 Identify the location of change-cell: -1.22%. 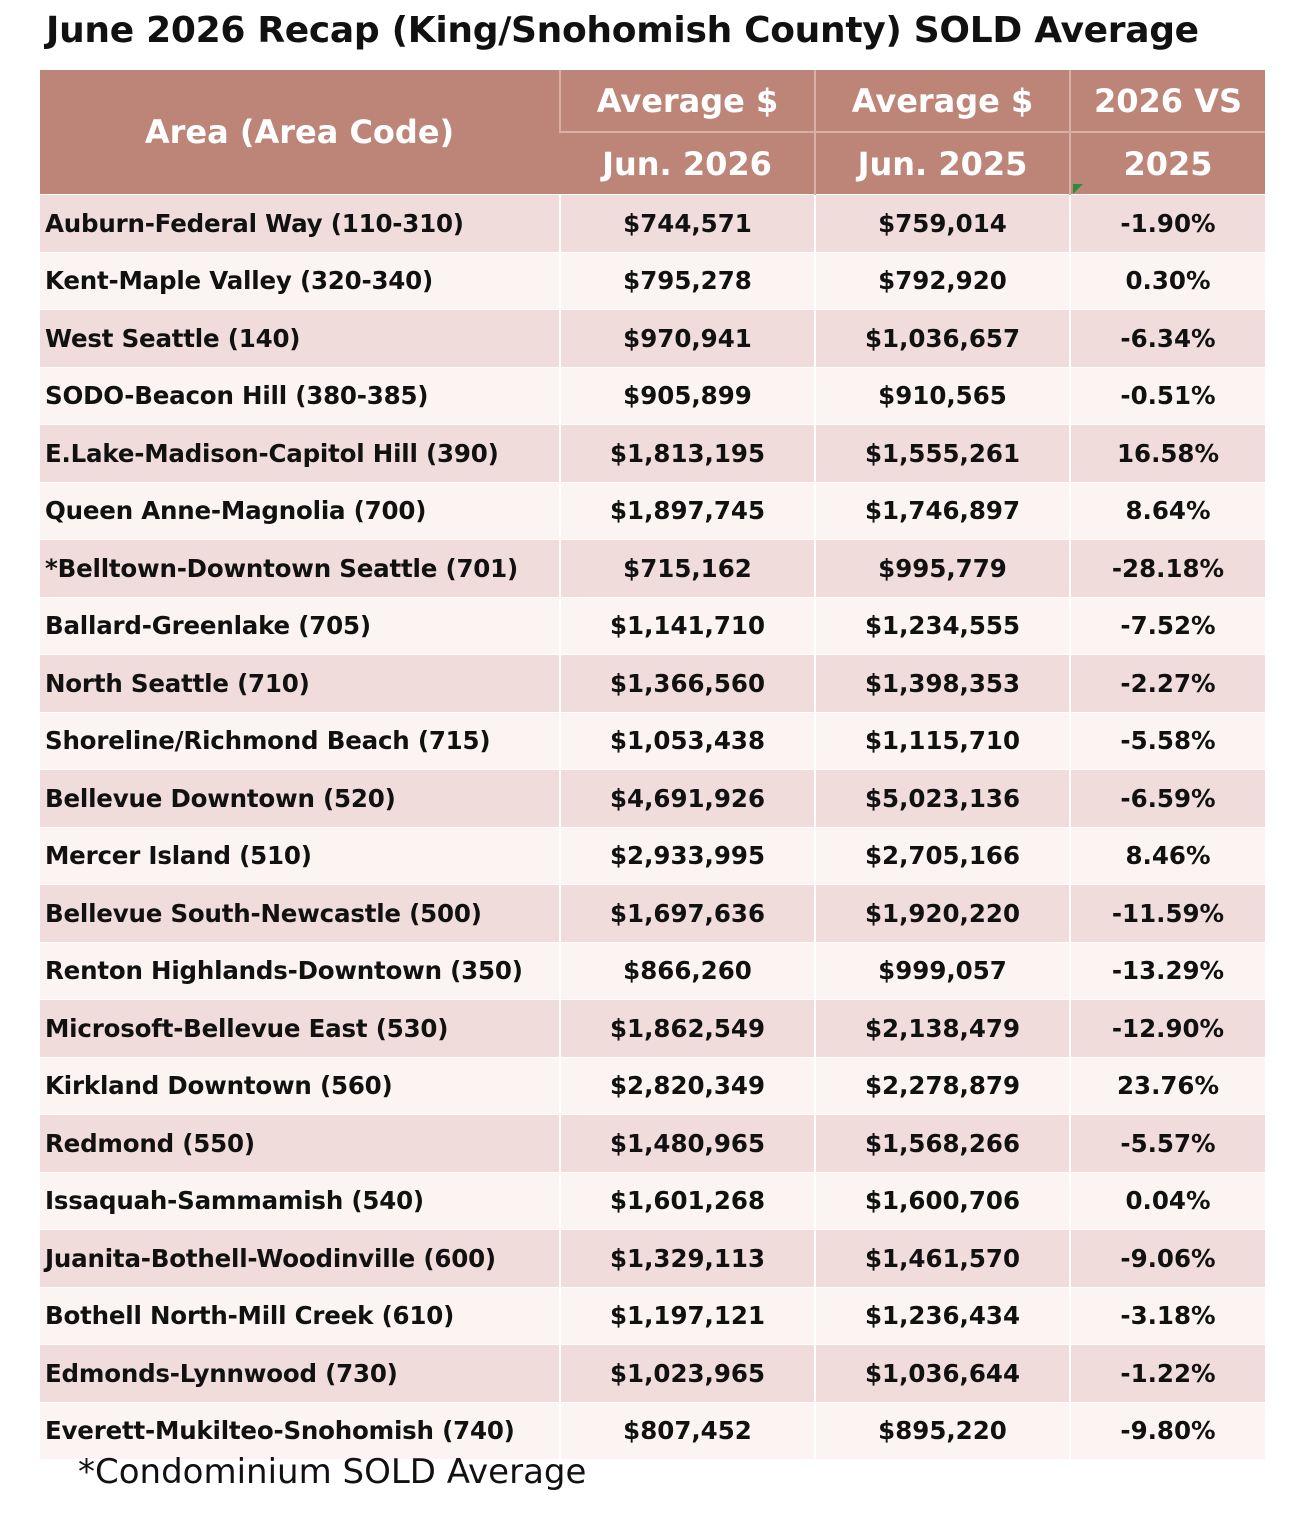
(1167, 1373).